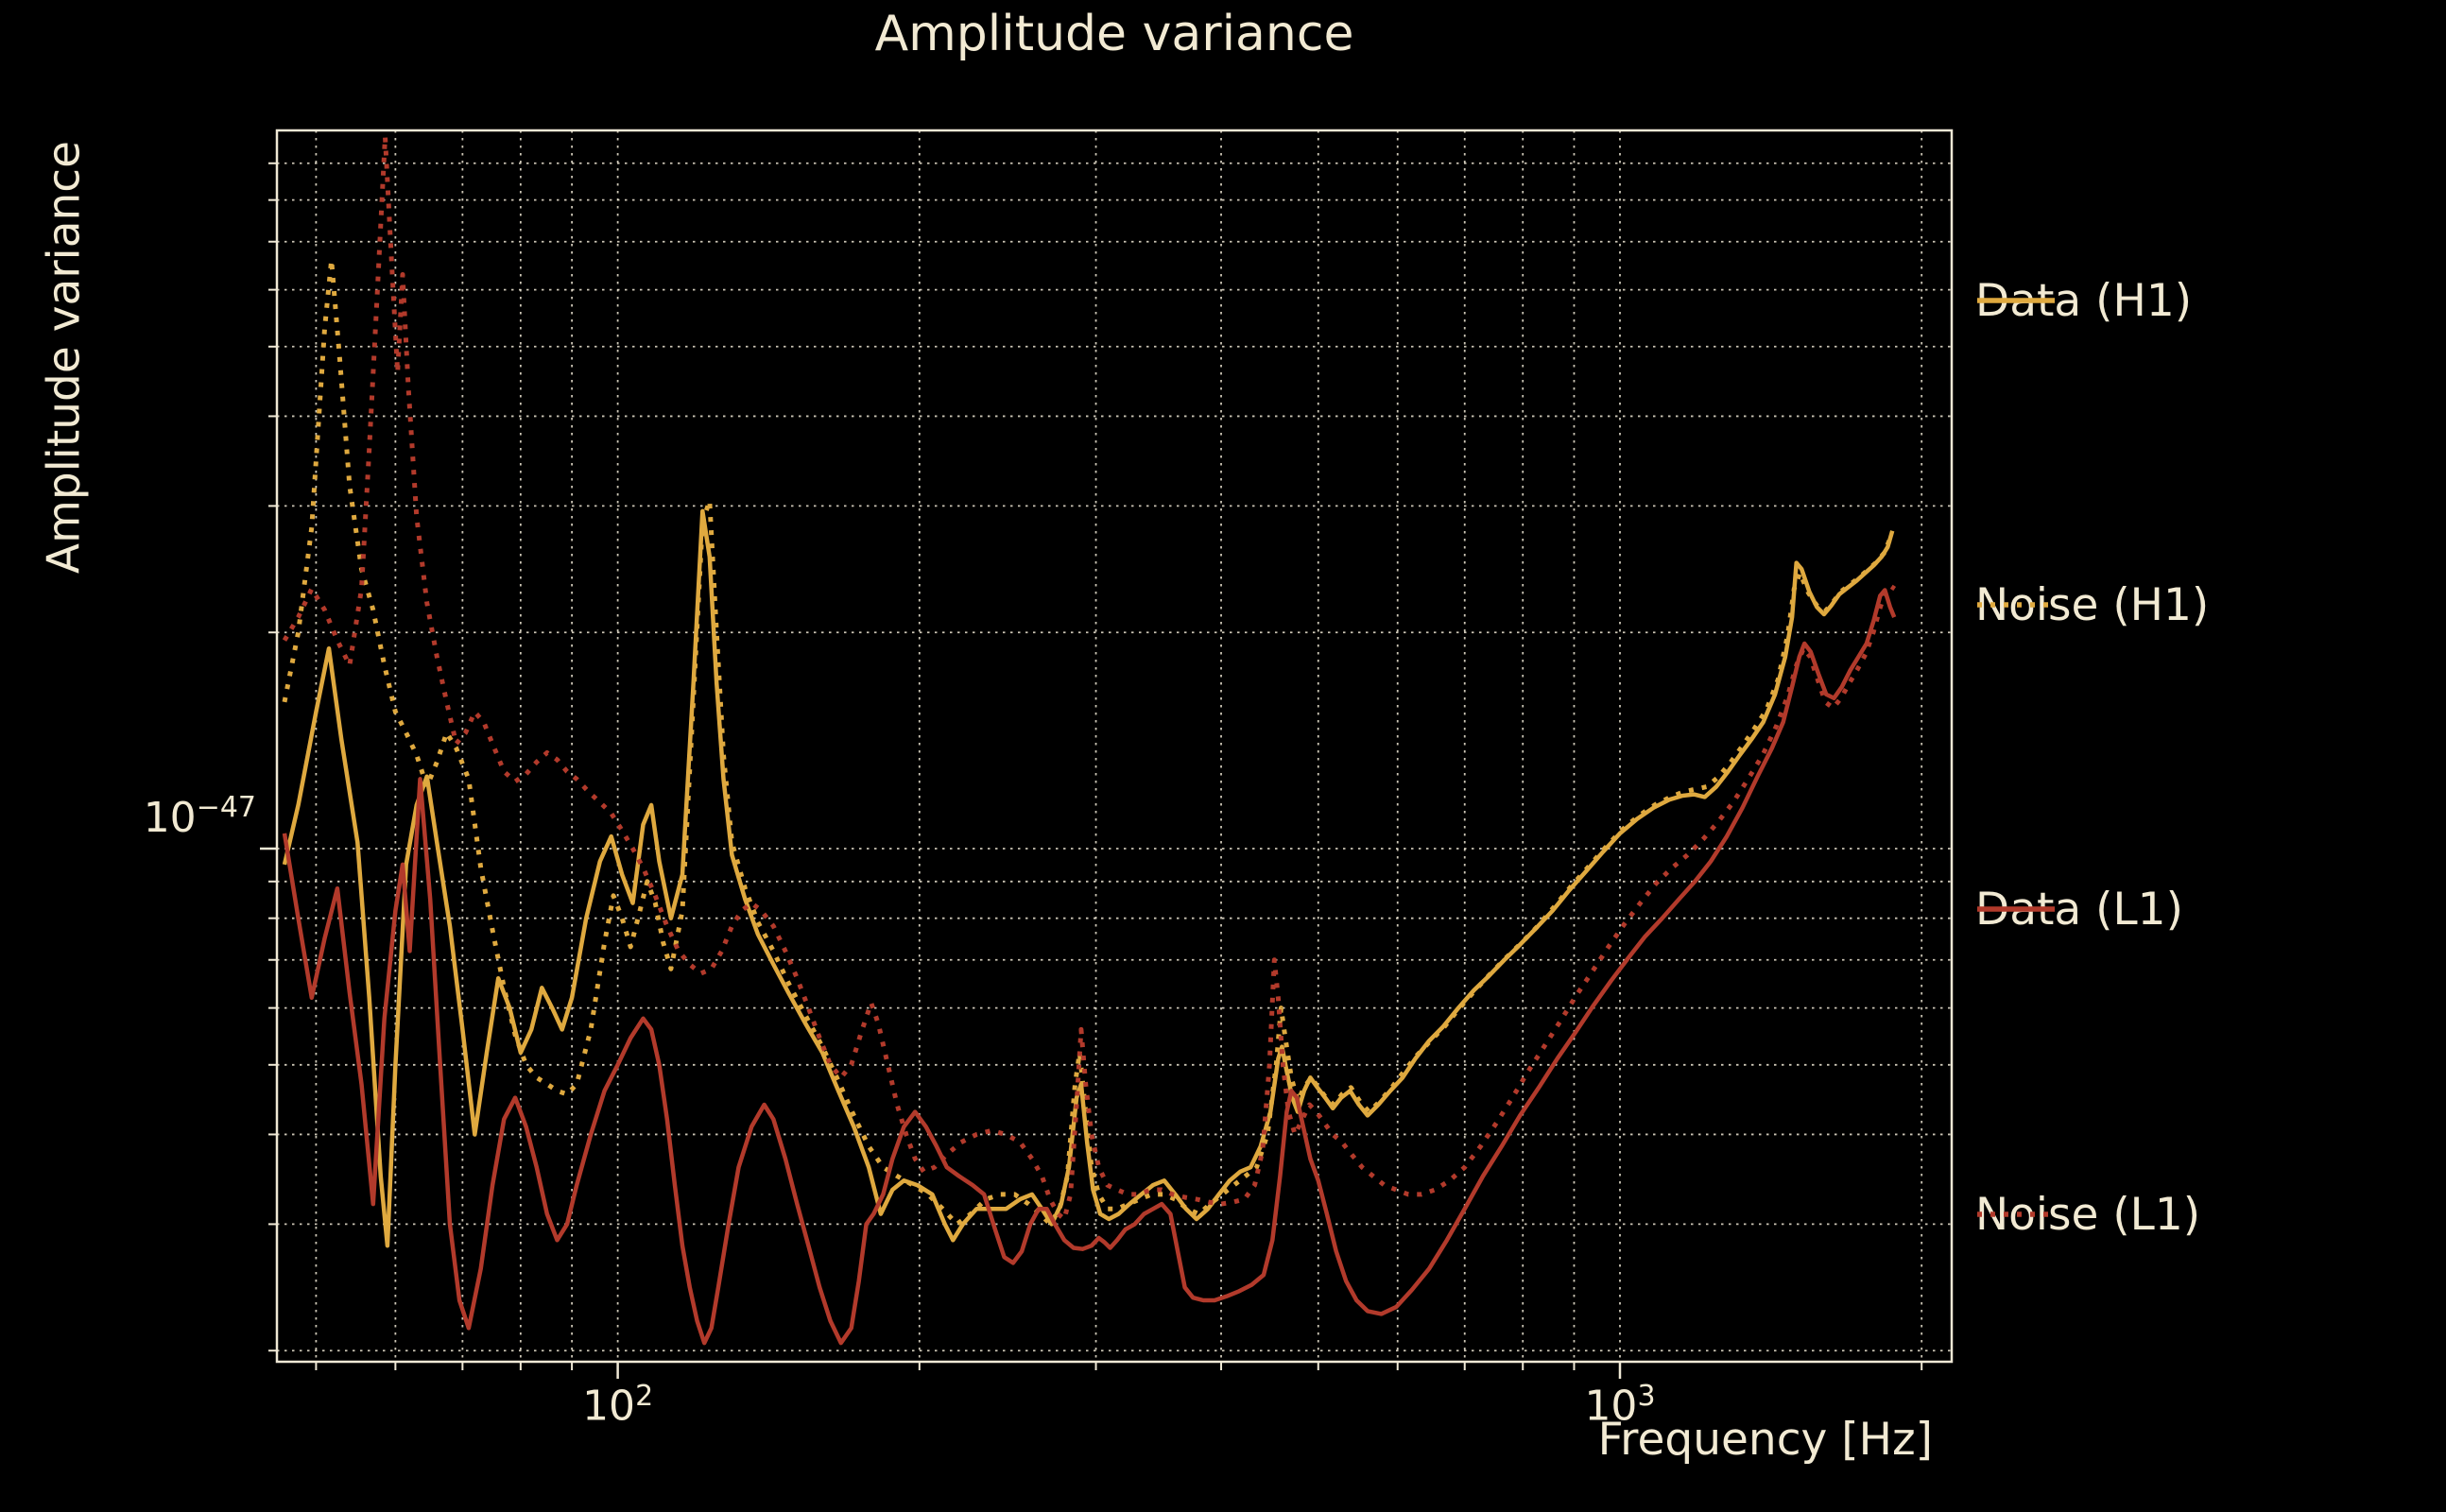 The image size is (2446, 1512). I want to click on legend-label: Noise (H1), so click(2092, 604).